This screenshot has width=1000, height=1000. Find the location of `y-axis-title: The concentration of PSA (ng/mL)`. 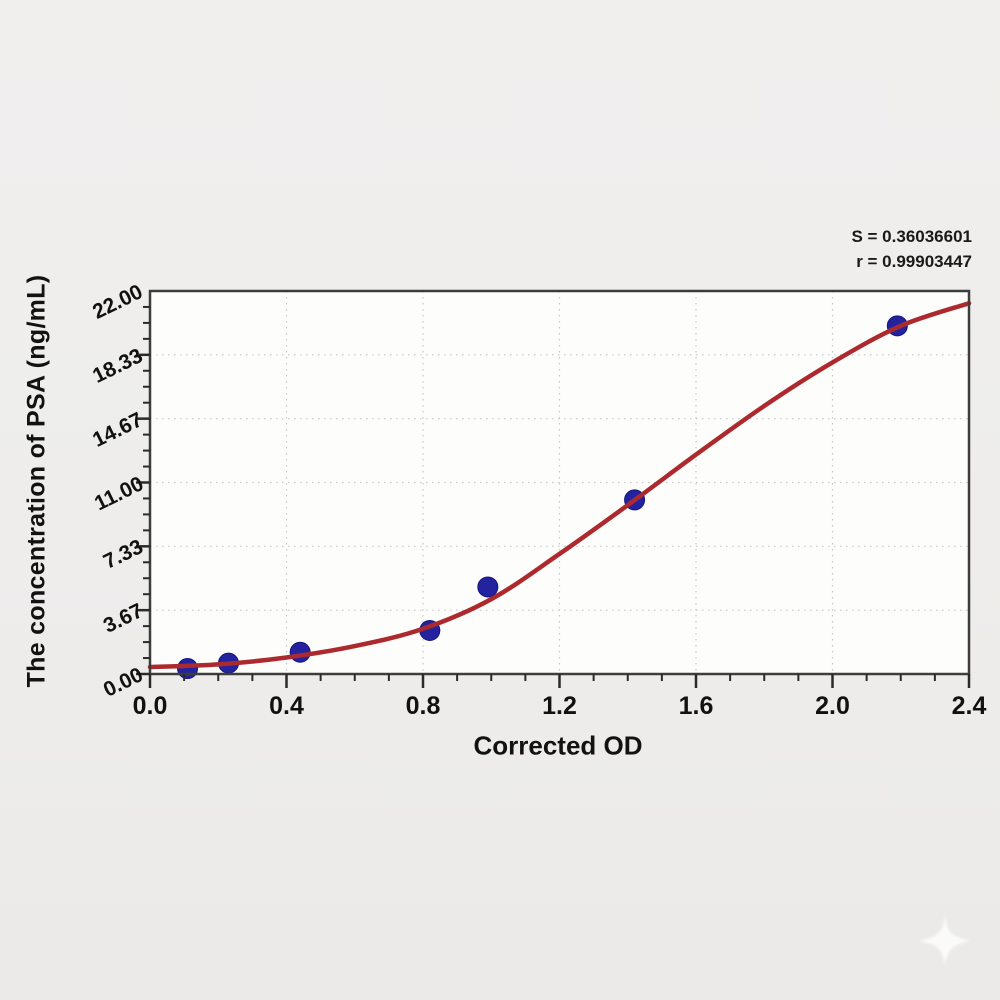

y-axis-title: The concentration of PSA (ng/mL) is located at coordinates (36, 481).